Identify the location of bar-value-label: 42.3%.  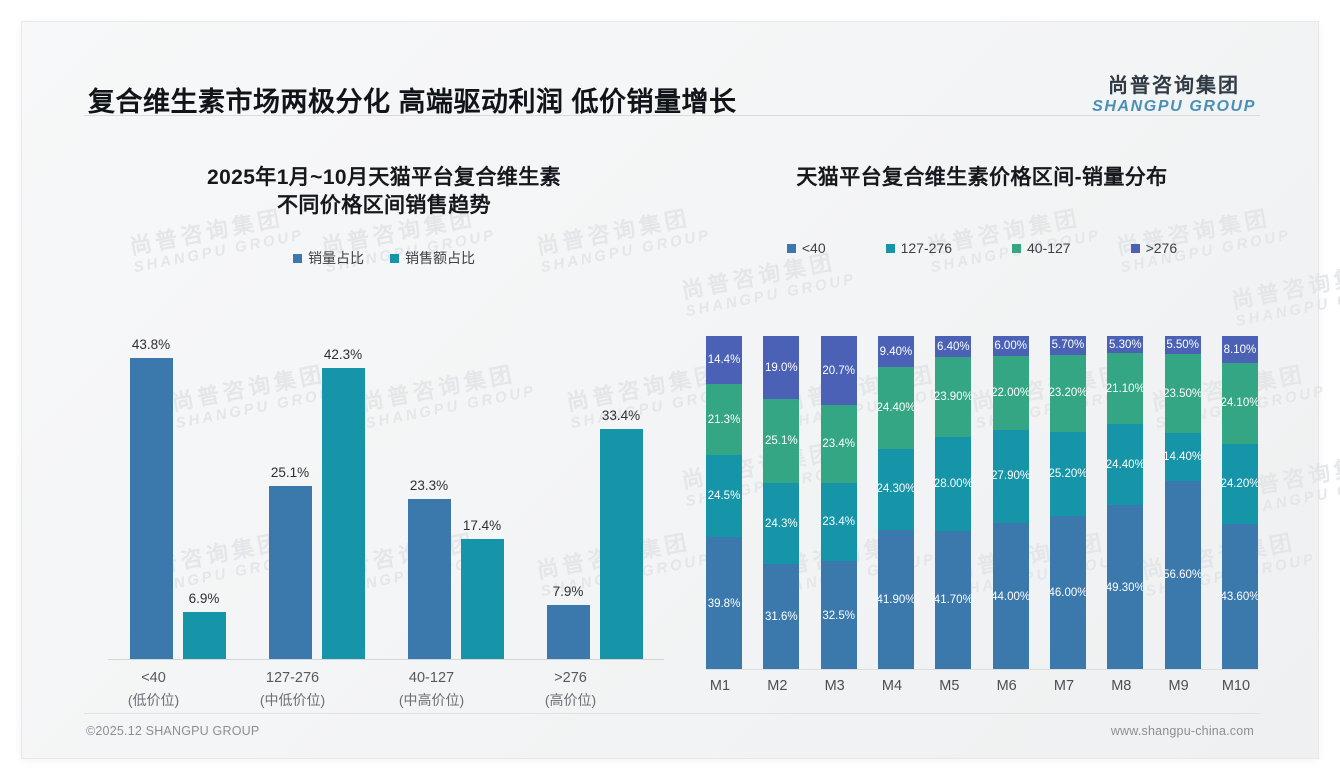
(343, 354).